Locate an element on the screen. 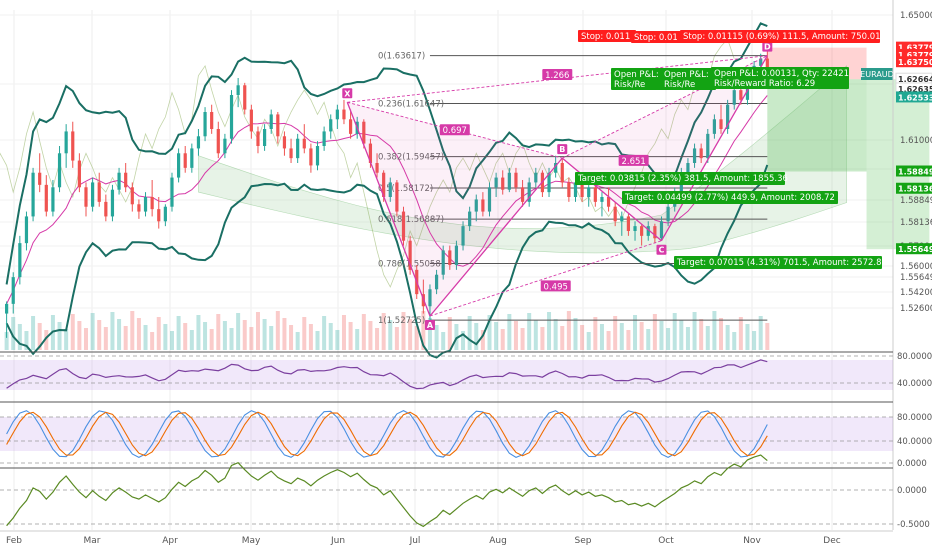 Image resolution: width=932 pixels, height=550 pixels. stop-label-1: Stop: 0.011 is located at coordinates (607, 36).